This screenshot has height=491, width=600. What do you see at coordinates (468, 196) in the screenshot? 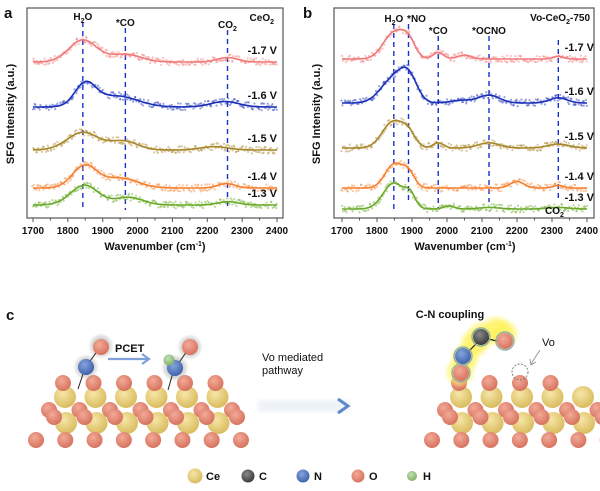
I see `series--1_3V: -1.3 V` at bounding box center [468, 196].